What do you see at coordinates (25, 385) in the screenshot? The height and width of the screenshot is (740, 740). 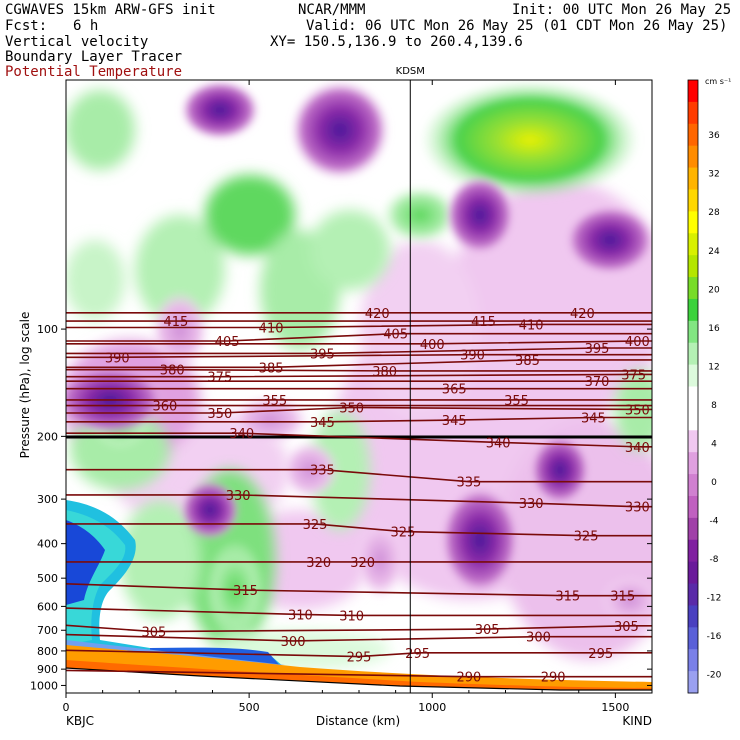 I see `y-axis-label: Pressure (hPa), log scale` at bounding box center [25, 385].